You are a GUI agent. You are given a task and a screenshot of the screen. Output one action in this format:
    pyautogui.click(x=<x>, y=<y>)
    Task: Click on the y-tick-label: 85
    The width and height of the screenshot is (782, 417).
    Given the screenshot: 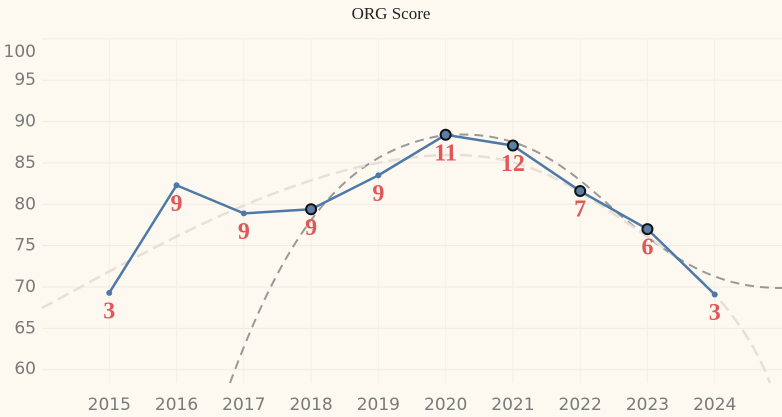 What is the action you would take?
    pyautogui.click(x=25, y=163)
    